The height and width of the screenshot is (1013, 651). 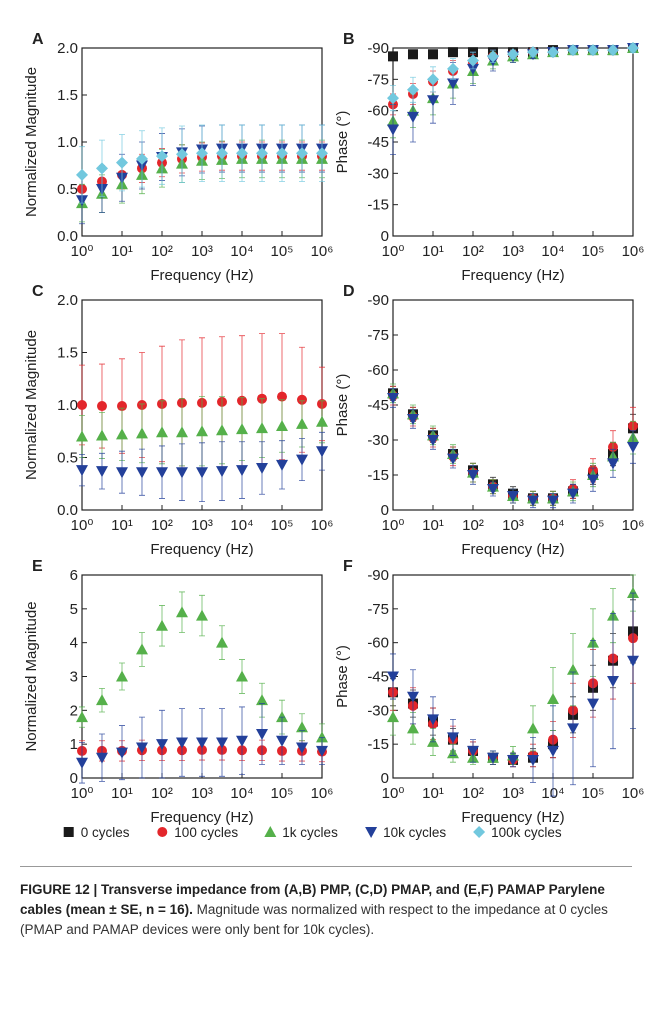 What do you see at coordinates (378, 643) in the screenshot?
I see `y-tick-label: -60` at bounding box center [378, 643].